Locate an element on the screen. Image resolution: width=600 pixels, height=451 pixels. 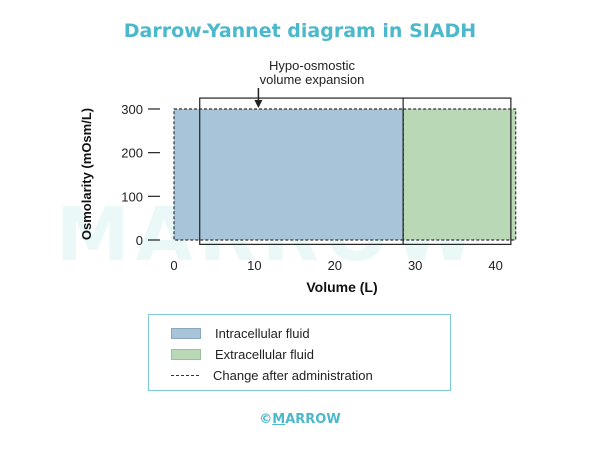
y-tick-label-100: 100 is located at coordinates (132, 196).